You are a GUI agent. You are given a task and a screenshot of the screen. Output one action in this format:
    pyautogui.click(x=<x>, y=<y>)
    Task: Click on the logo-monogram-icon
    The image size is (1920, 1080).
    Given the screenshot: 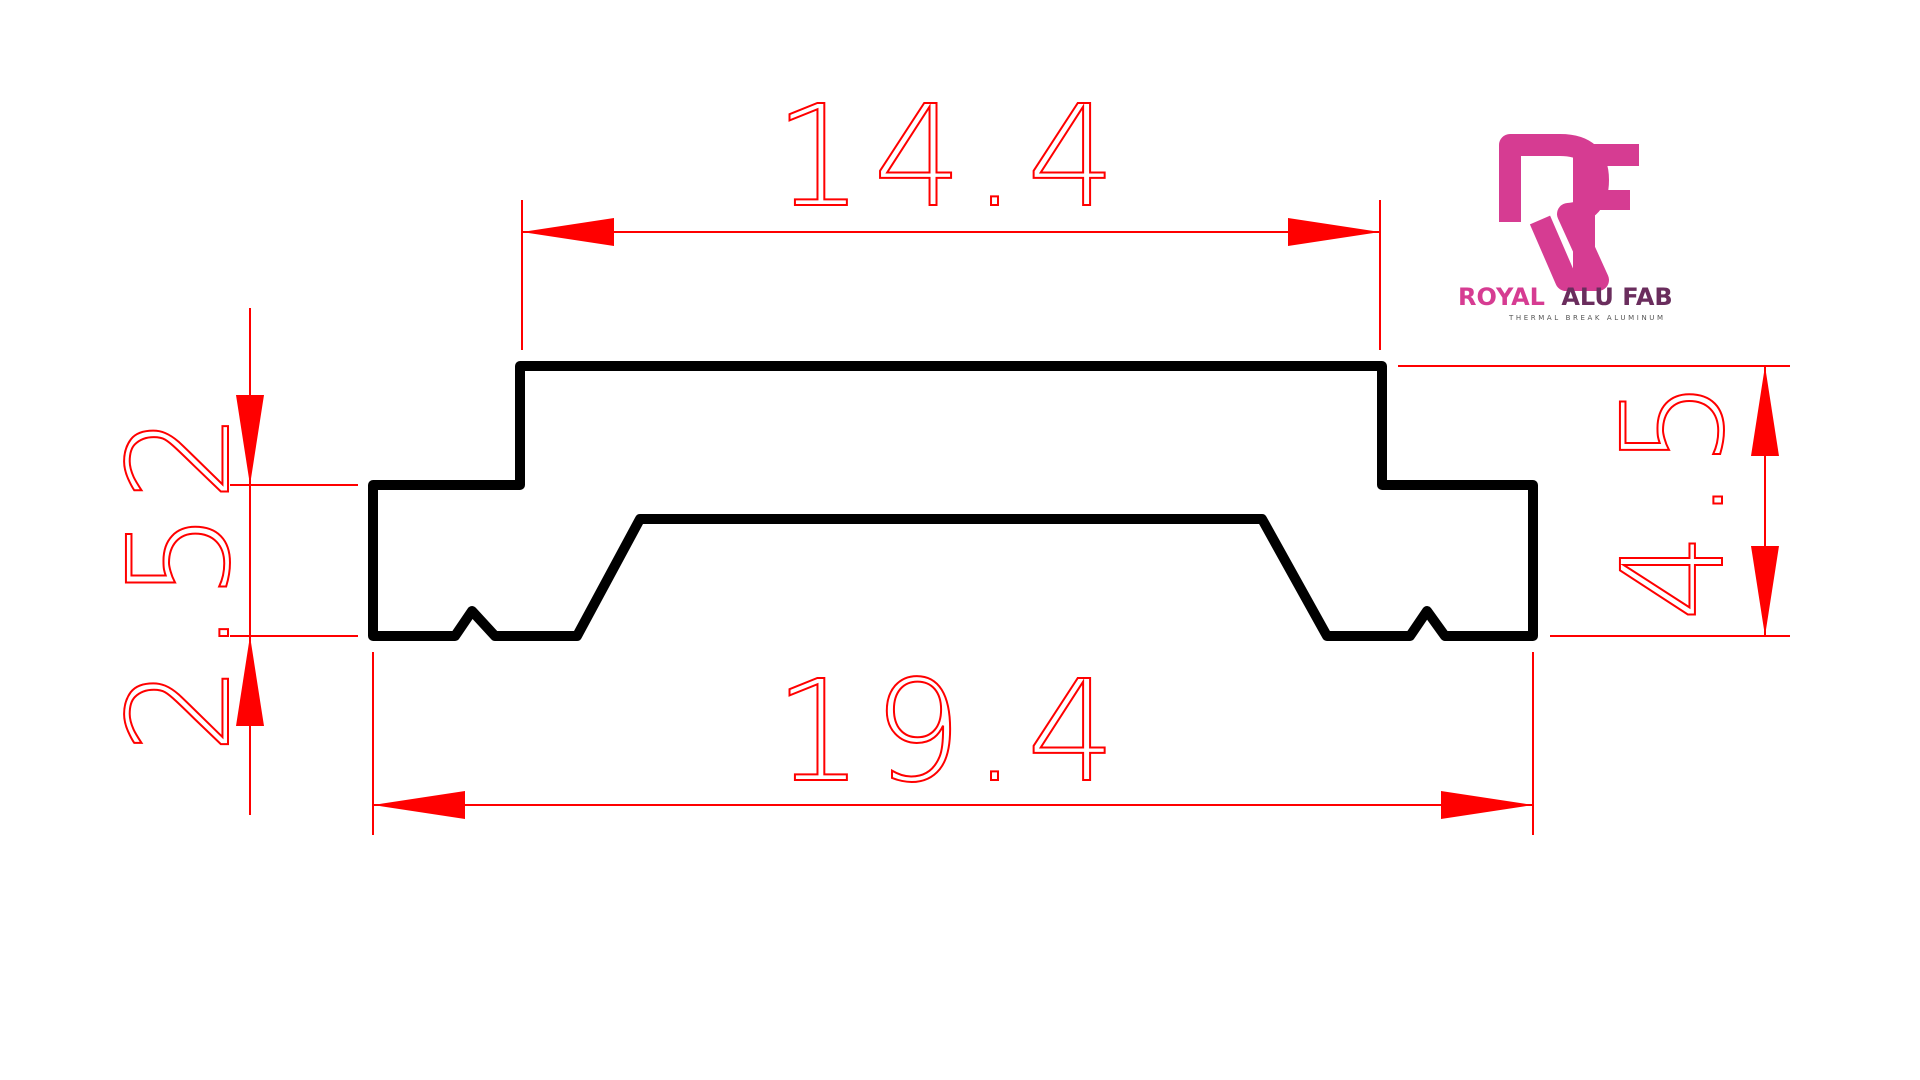 What is the action you would take?
    pyautogui.click(x=1569, y=212)
    